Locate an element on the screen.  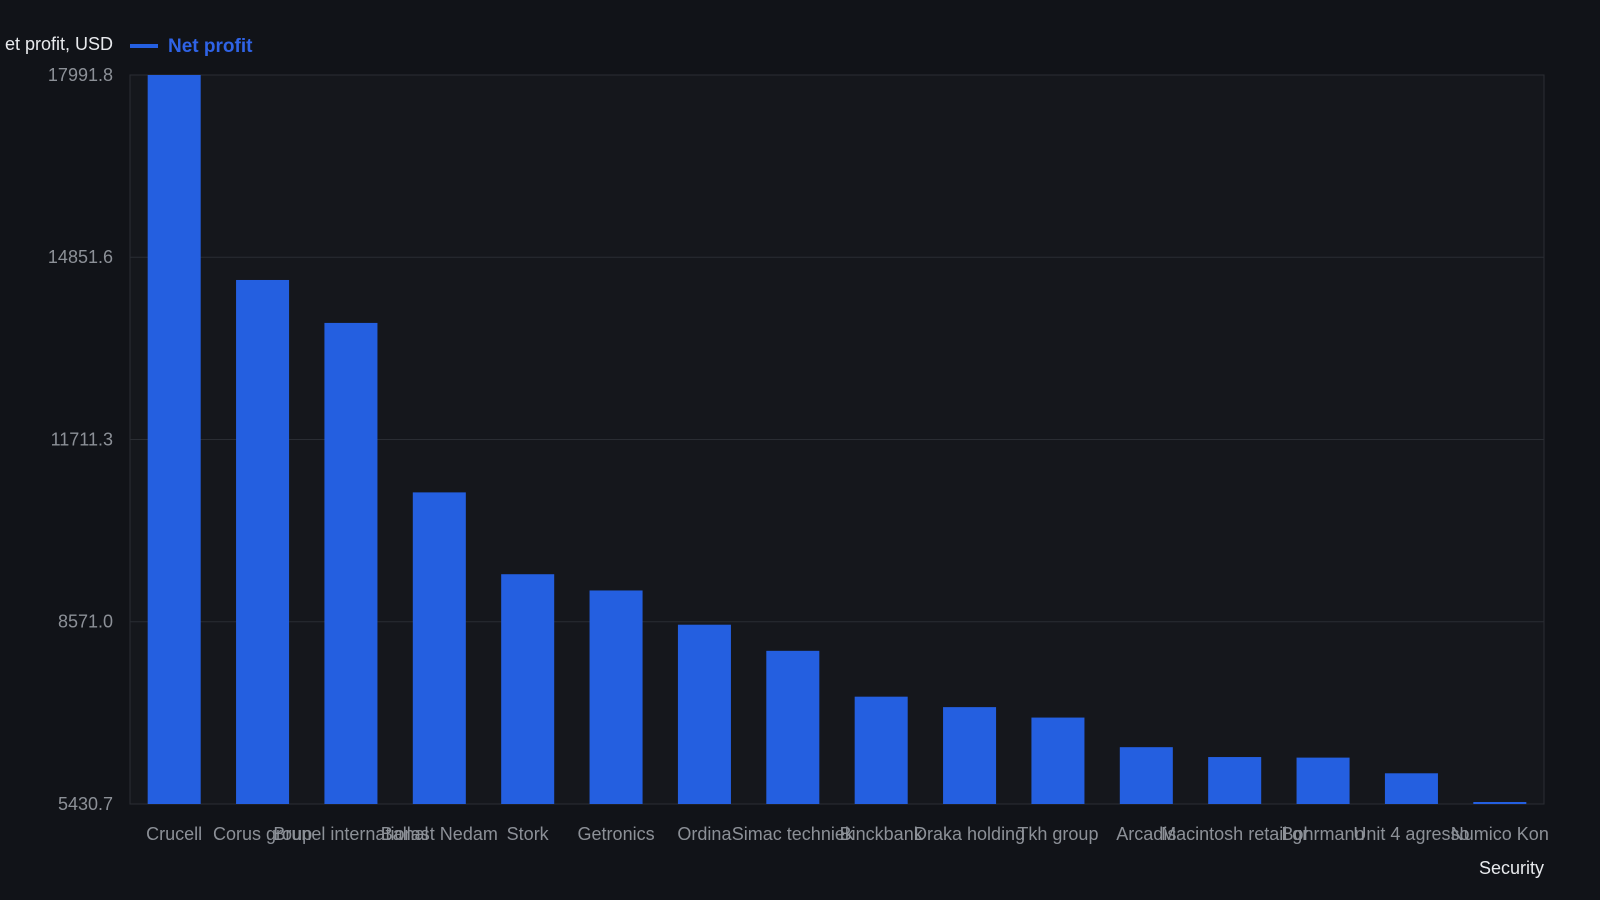
x-tick-label: Tkh group is located at coordinates (1057, 834).